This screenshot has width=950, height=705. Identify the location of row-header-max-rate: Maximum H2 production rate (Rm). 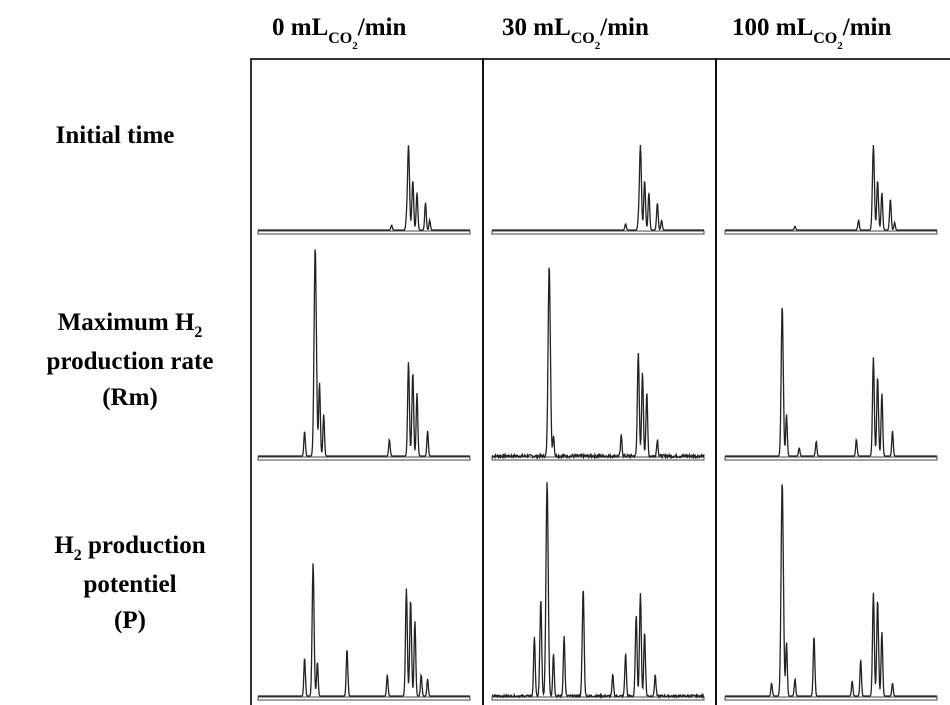
(130, 360).